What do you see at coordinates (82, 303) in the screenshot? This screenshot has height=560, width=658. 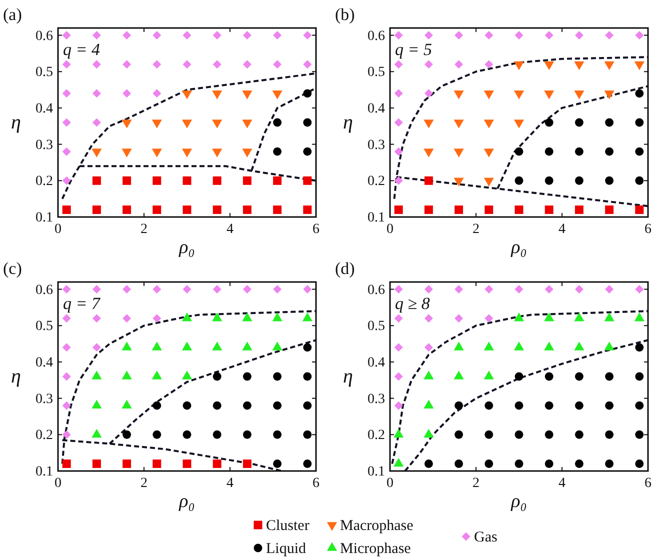 I see `annotation: q = 7` at bounding box center [82, 303].